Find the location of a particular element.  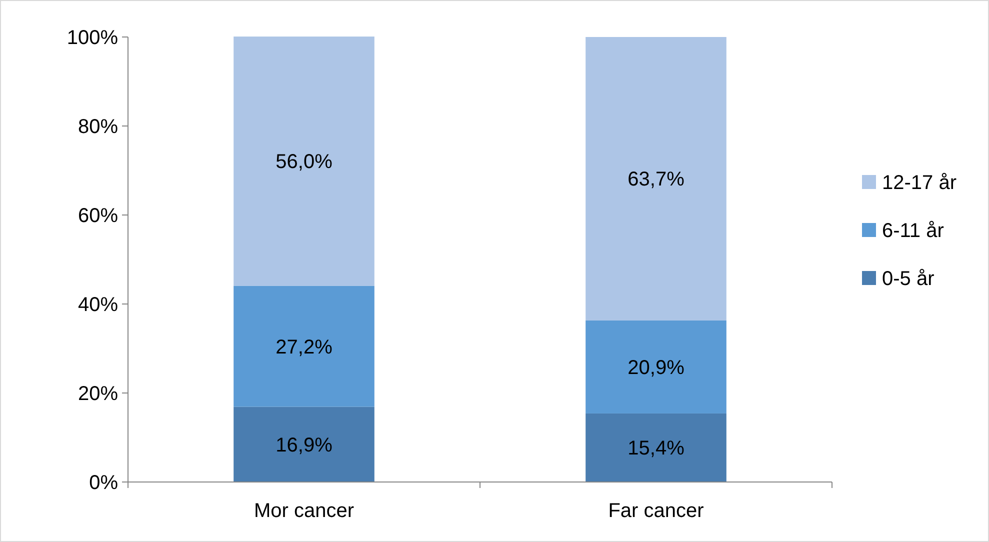

y-tick-label: 80% is located at coordinates (98, 127).